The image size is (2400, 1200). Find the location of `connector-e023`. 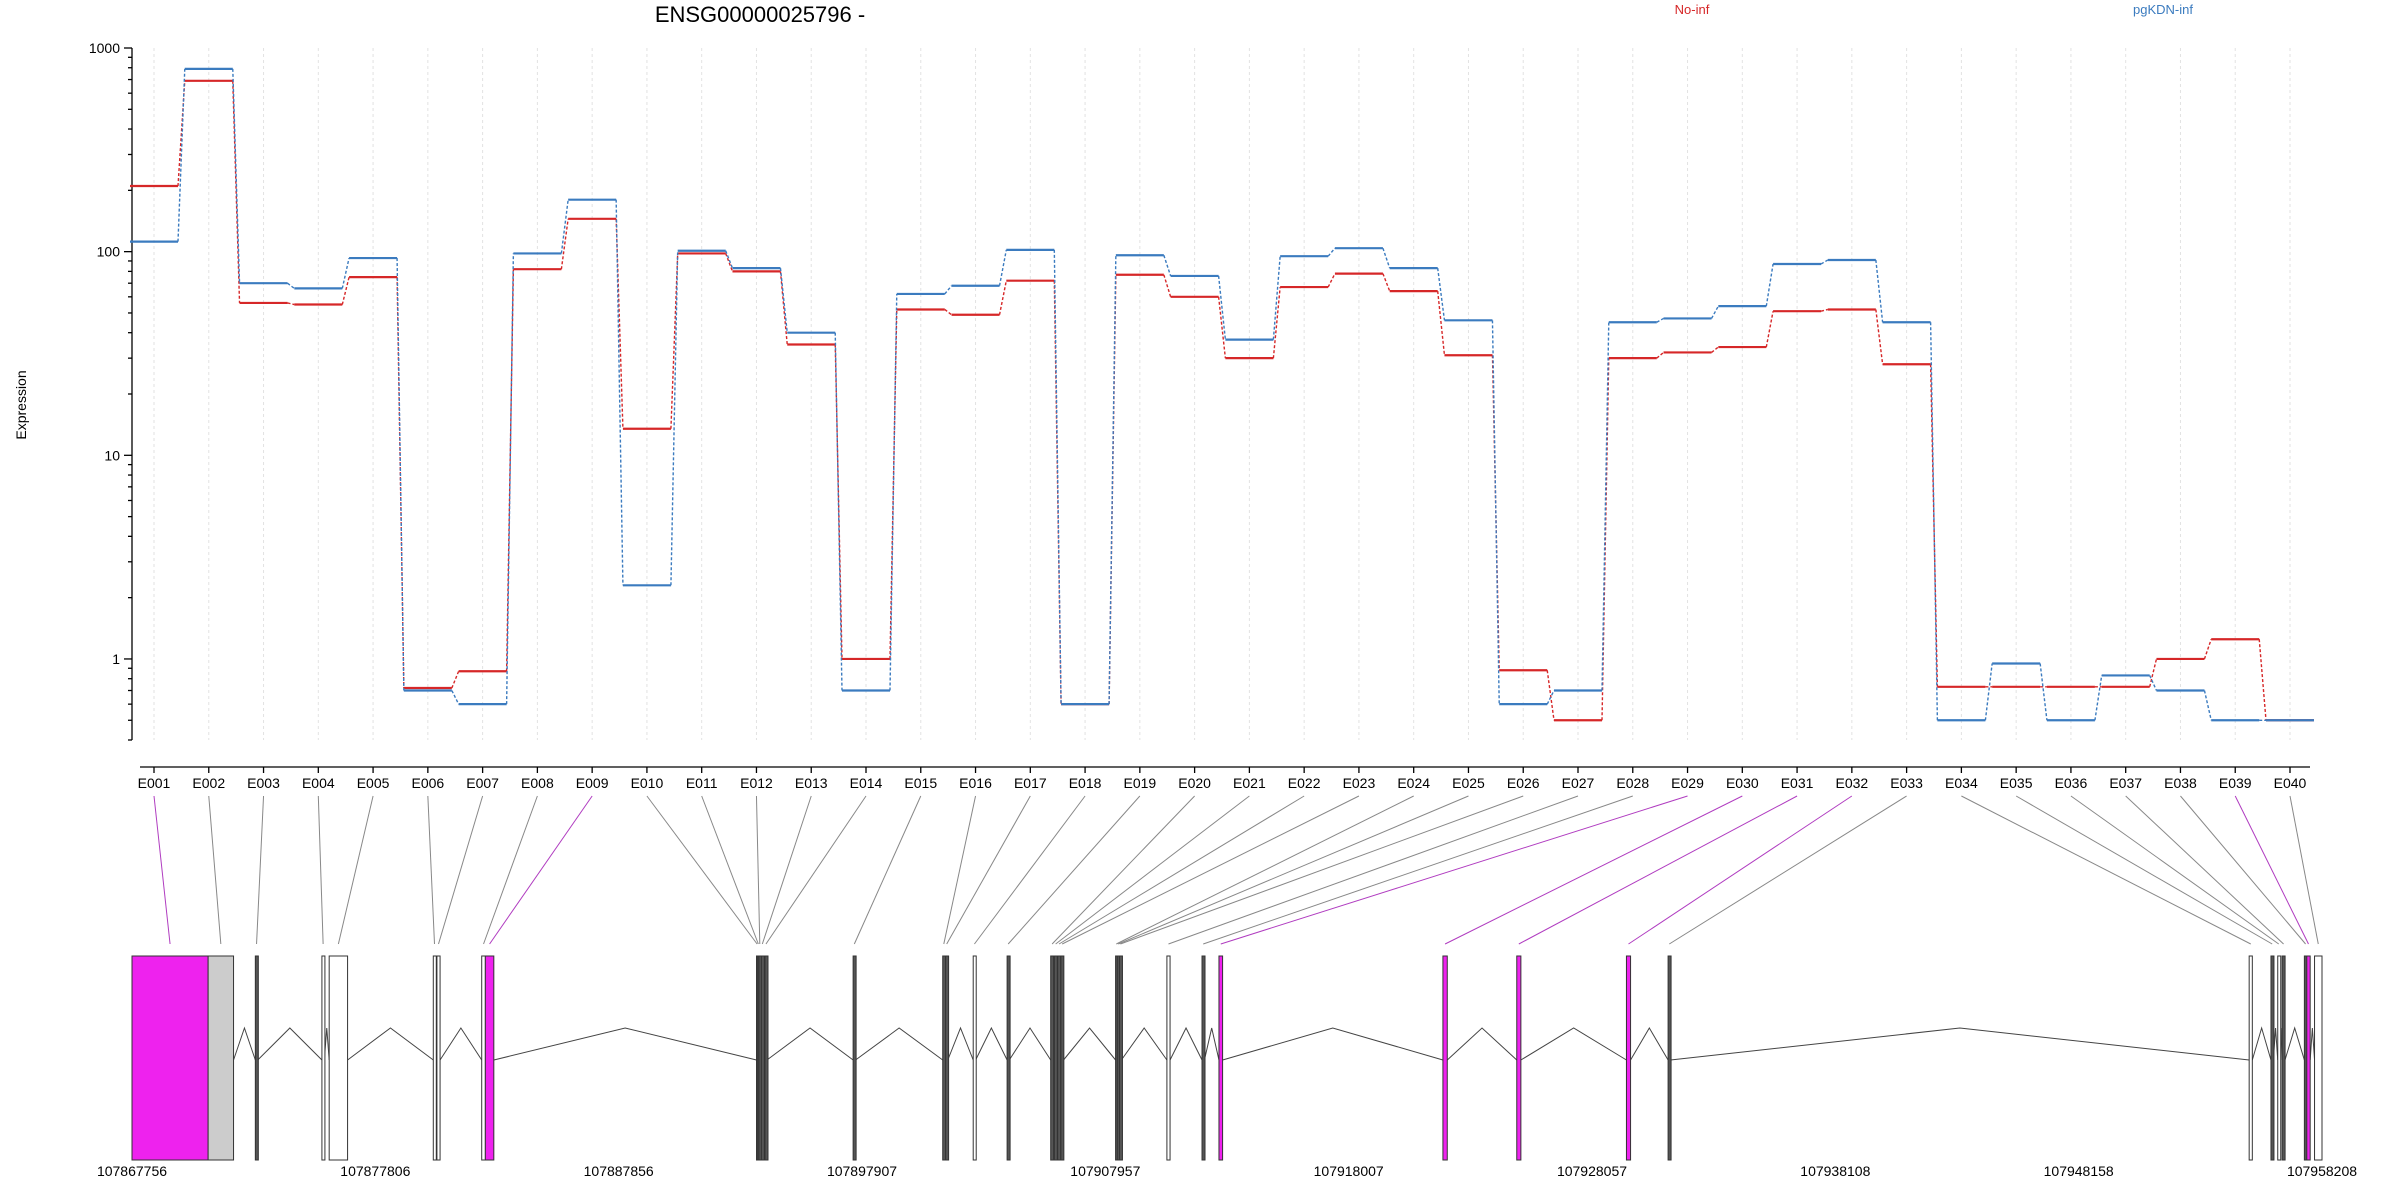

connector-e023 is located at coordinates (1210, 870).